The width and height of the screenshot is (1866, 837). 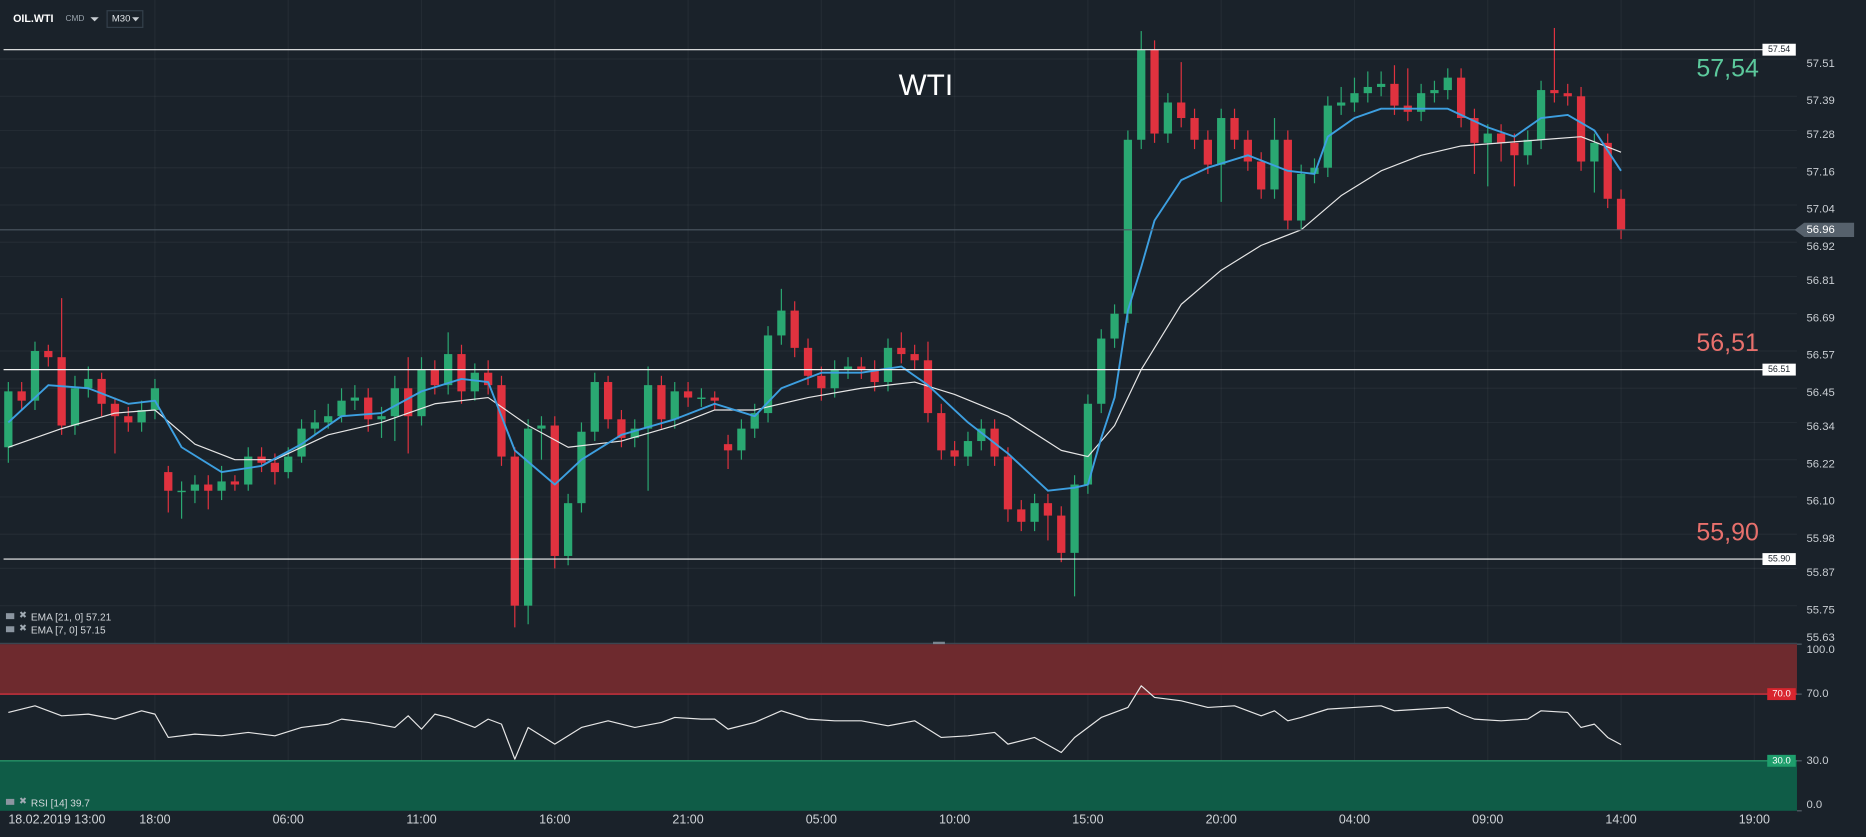 What do you see at coordinates (1087, 820) in the screenshot?
I see `x-tick-label: 15:00` at bounding box center [1087, 820].